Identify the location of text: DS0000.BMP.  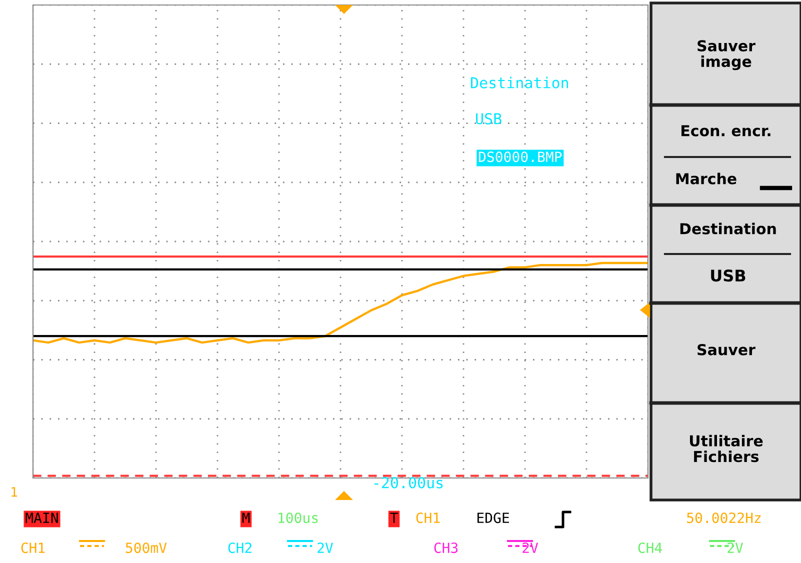
(520, 157).